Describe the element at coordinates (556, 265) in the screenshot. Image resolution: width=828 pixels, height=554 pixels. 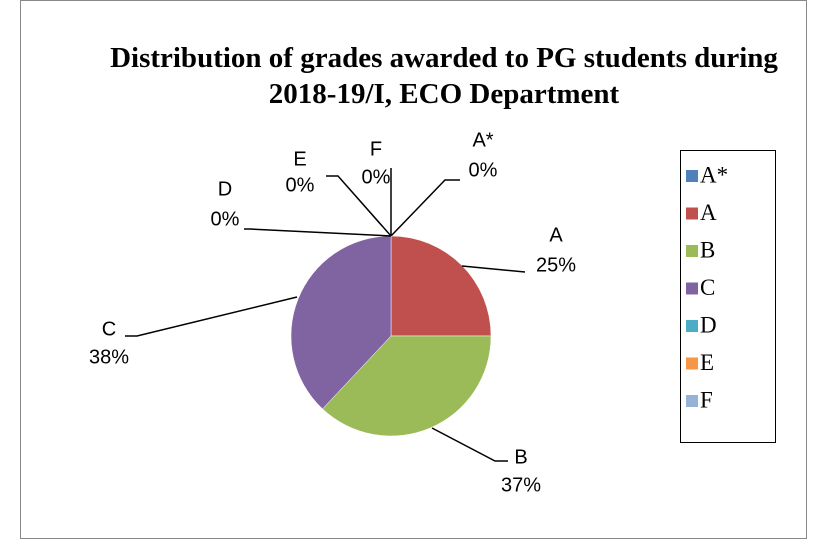
I see `slice-value-label: 25%` at that location.